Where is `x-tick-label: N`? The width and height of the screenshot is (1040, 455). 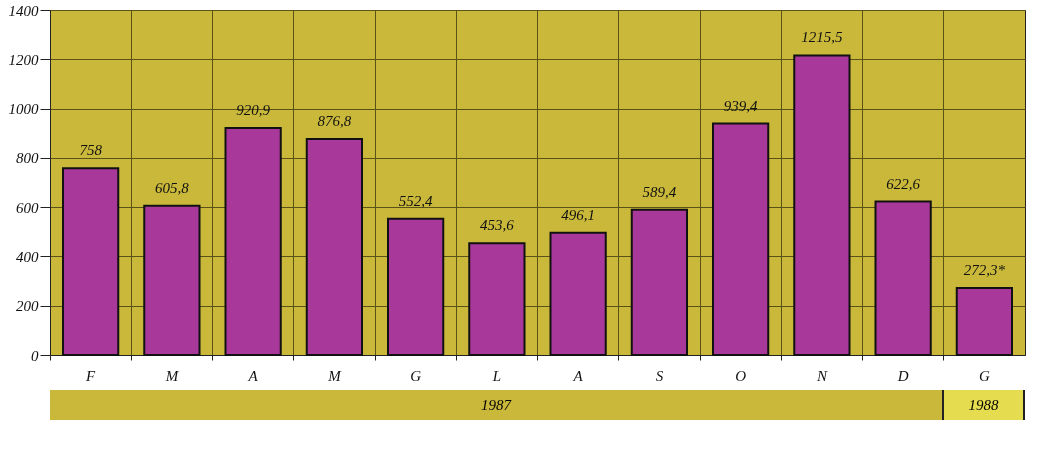
x-tick-label: N is located at coordinates (821, 375).